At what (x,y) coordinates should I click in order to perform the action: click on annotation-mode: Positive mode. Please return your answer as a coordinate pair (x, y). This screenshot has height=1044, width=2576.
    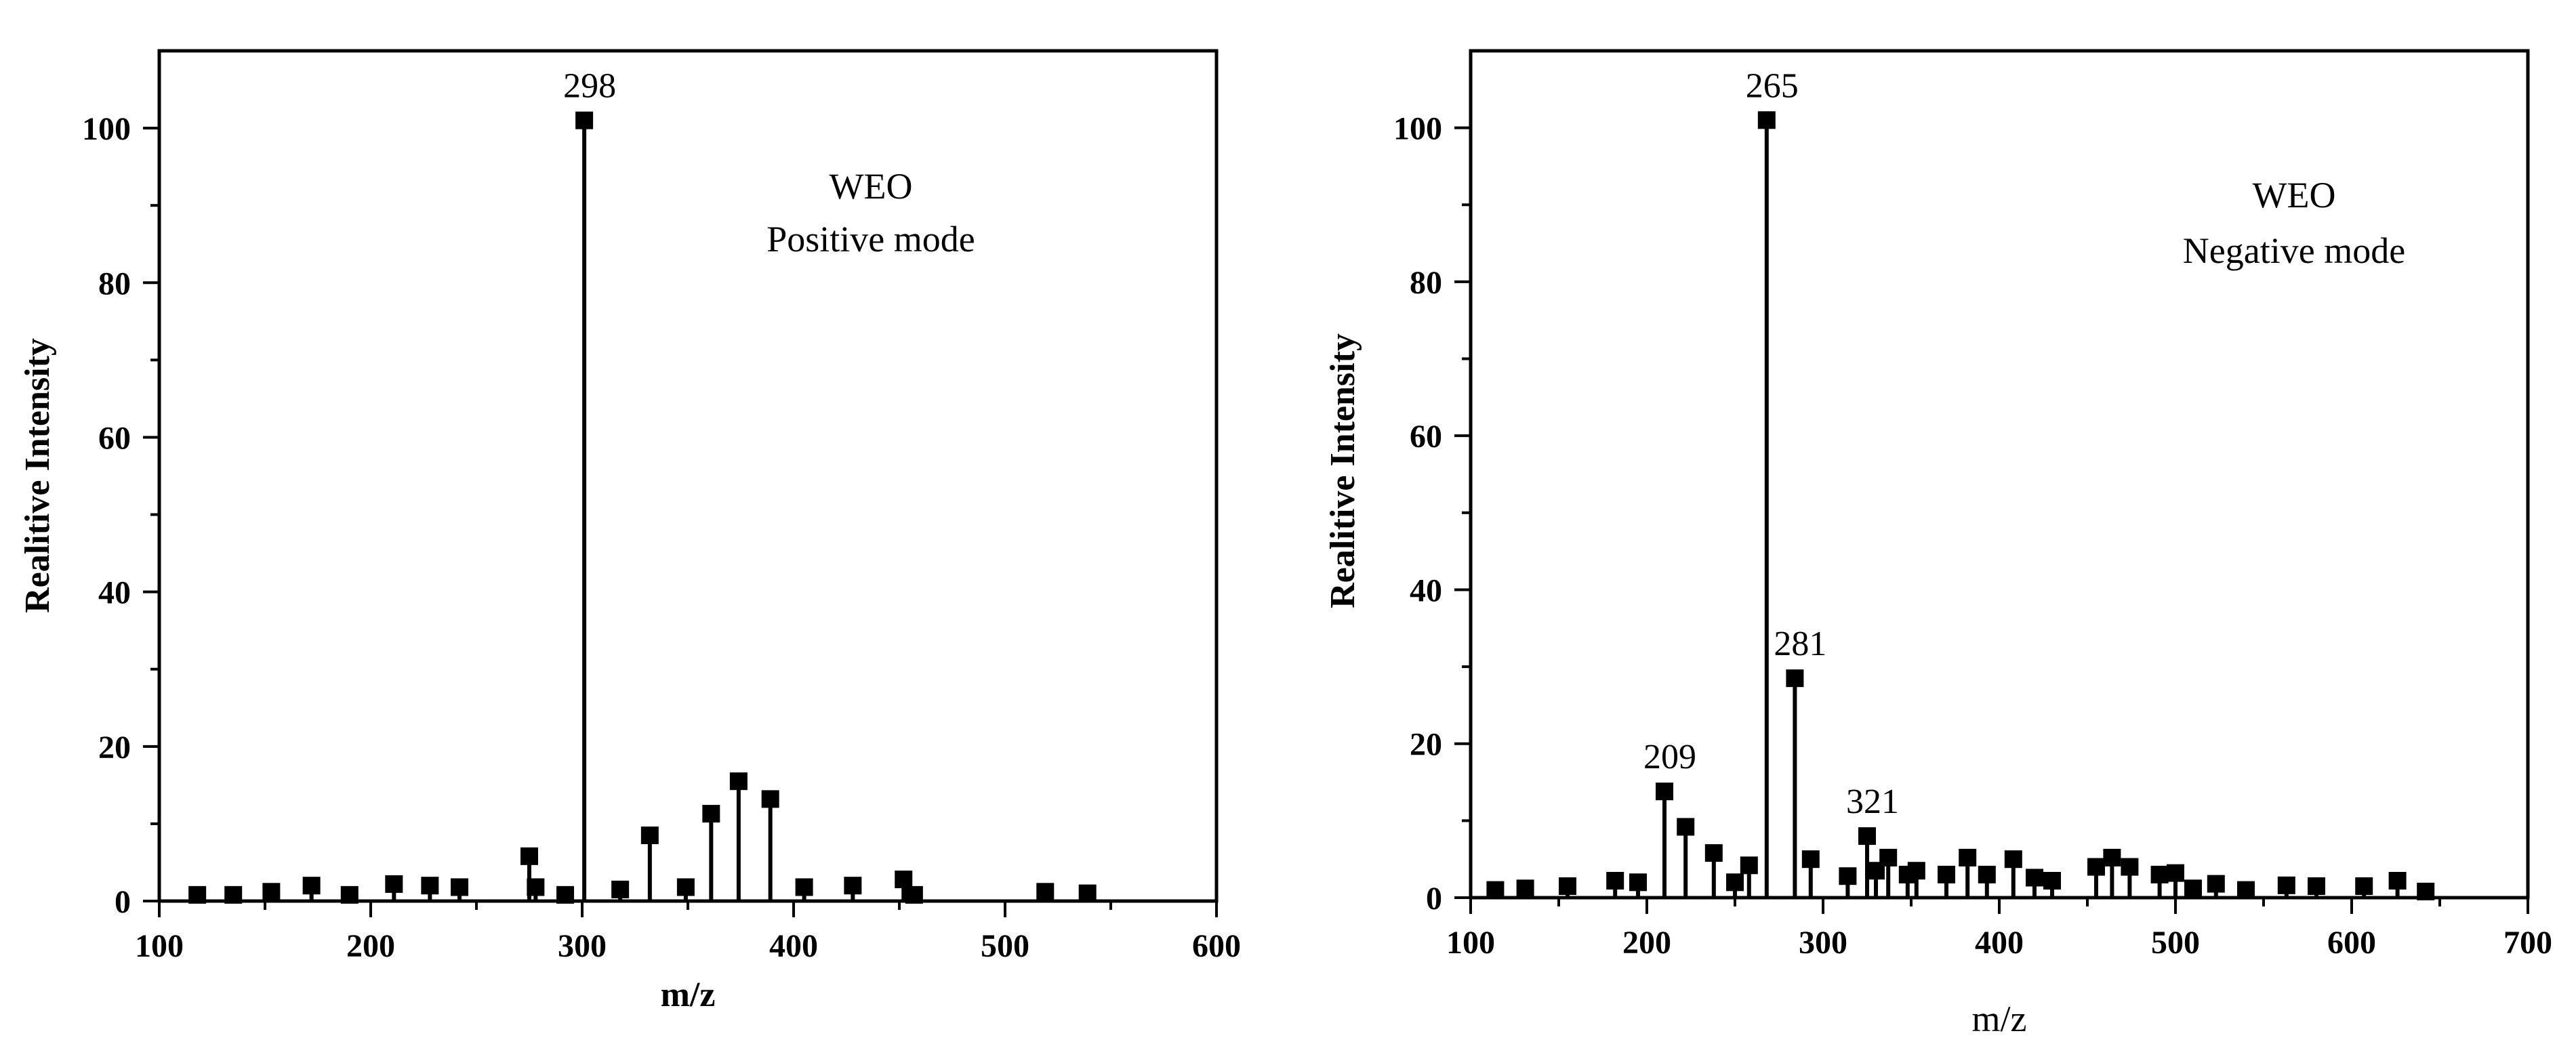
    Looking at the image, I should click on (871, 239).